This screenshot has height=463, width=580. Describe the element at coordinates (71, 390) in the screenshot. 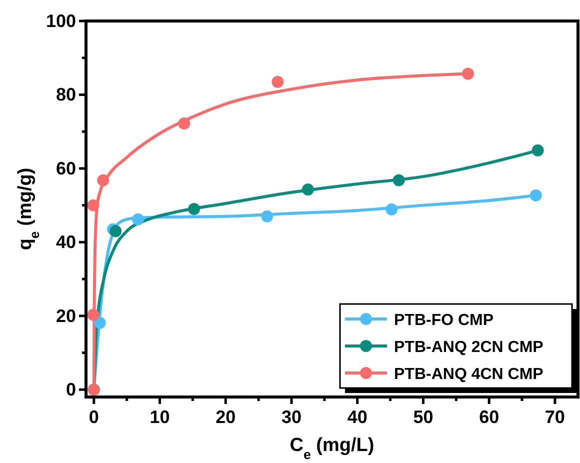

I see `y-tick-label: 0` at that location.